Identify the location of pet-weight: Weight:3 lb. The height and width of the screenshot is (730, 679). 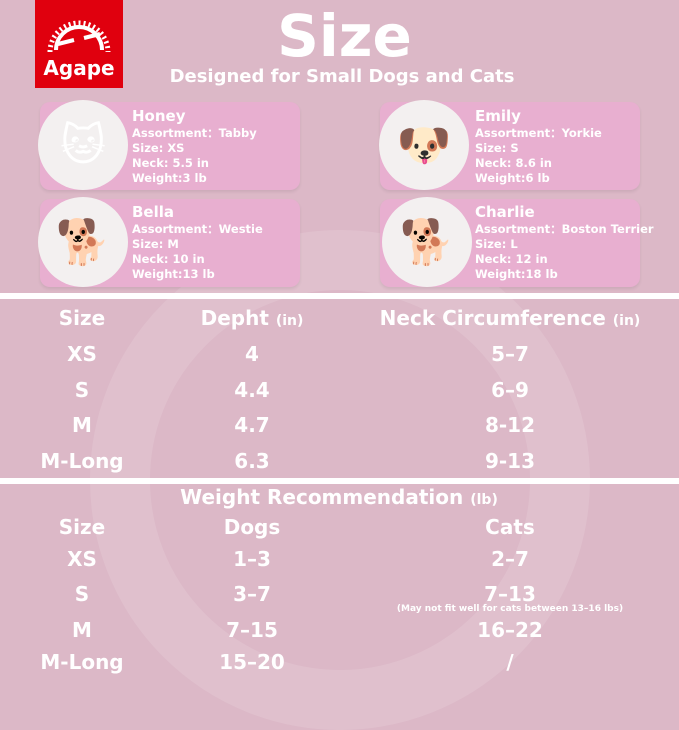
(169, 178).